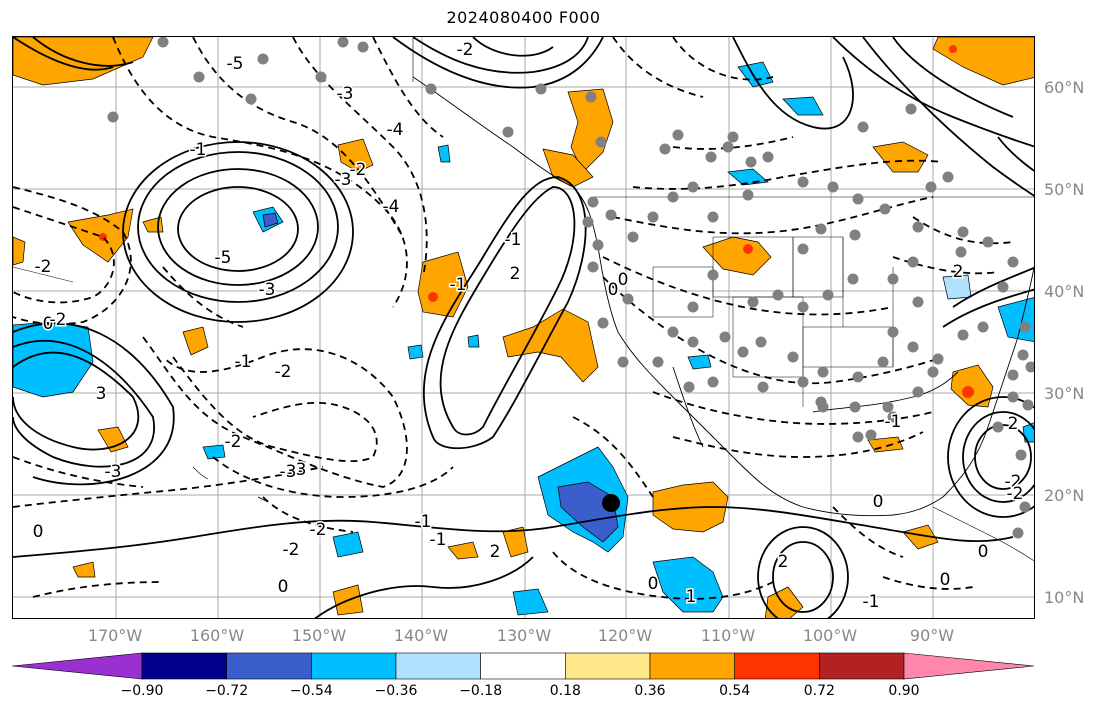 The image size is (1105, 712). I want to click on lon-label-160w: 160°W, so click(217, 635).